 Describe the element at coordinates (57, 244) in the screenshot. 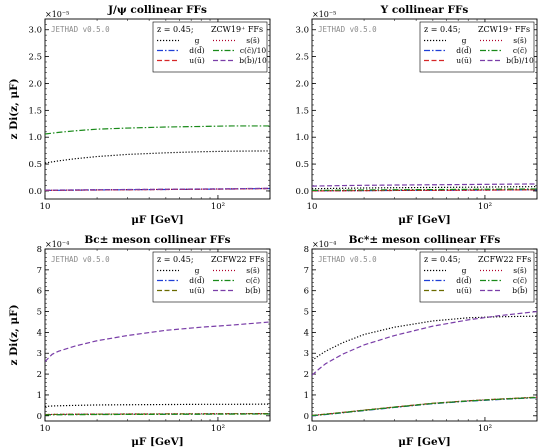

I see `y-multiplier: ×10⁻⁴` at that location.